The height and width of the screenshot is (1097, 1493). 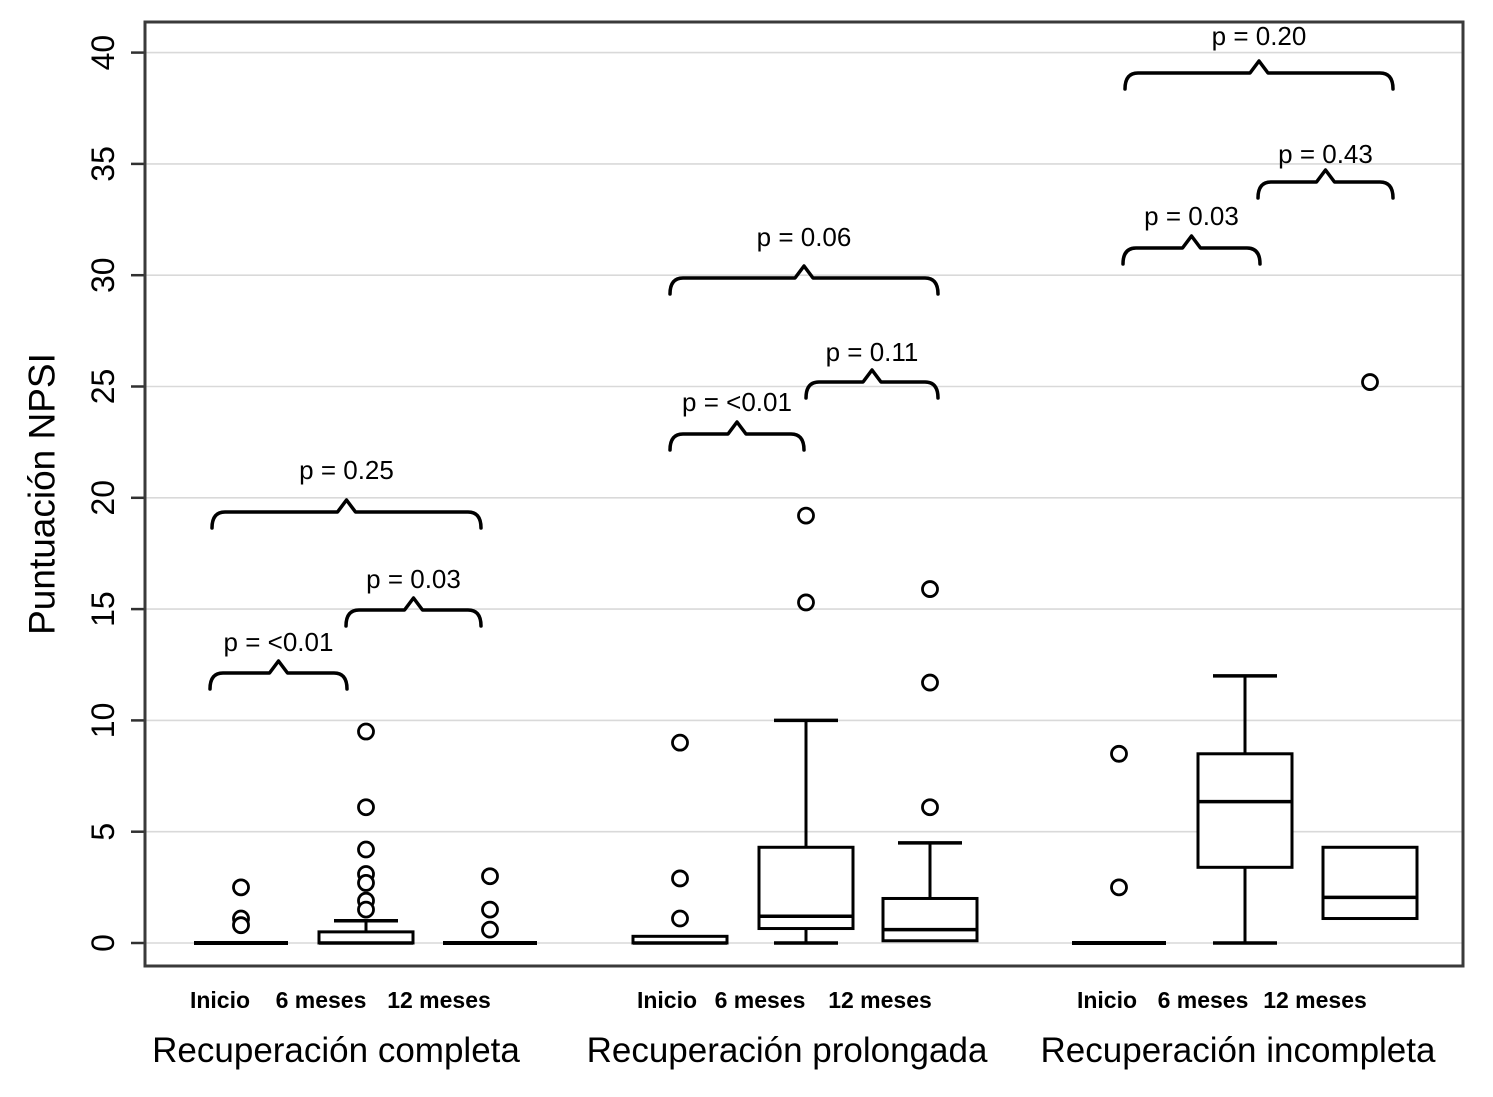 What do you see at coordinates (806, 725) in the screenshot?
I see `boxplot-g1-s1` at bounding box center [806, 725].